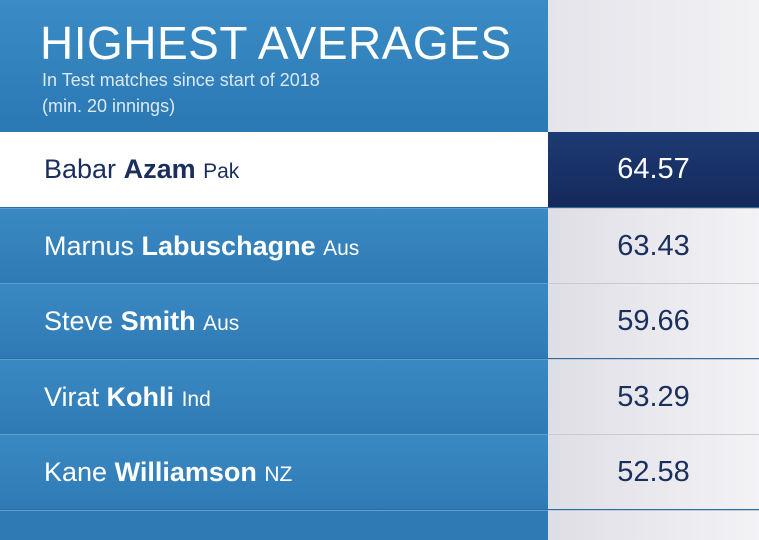 This screenshot has height=540, width=759. I want to click on row-panel: Marnus Labuschagne Aus, so click(274, 245).